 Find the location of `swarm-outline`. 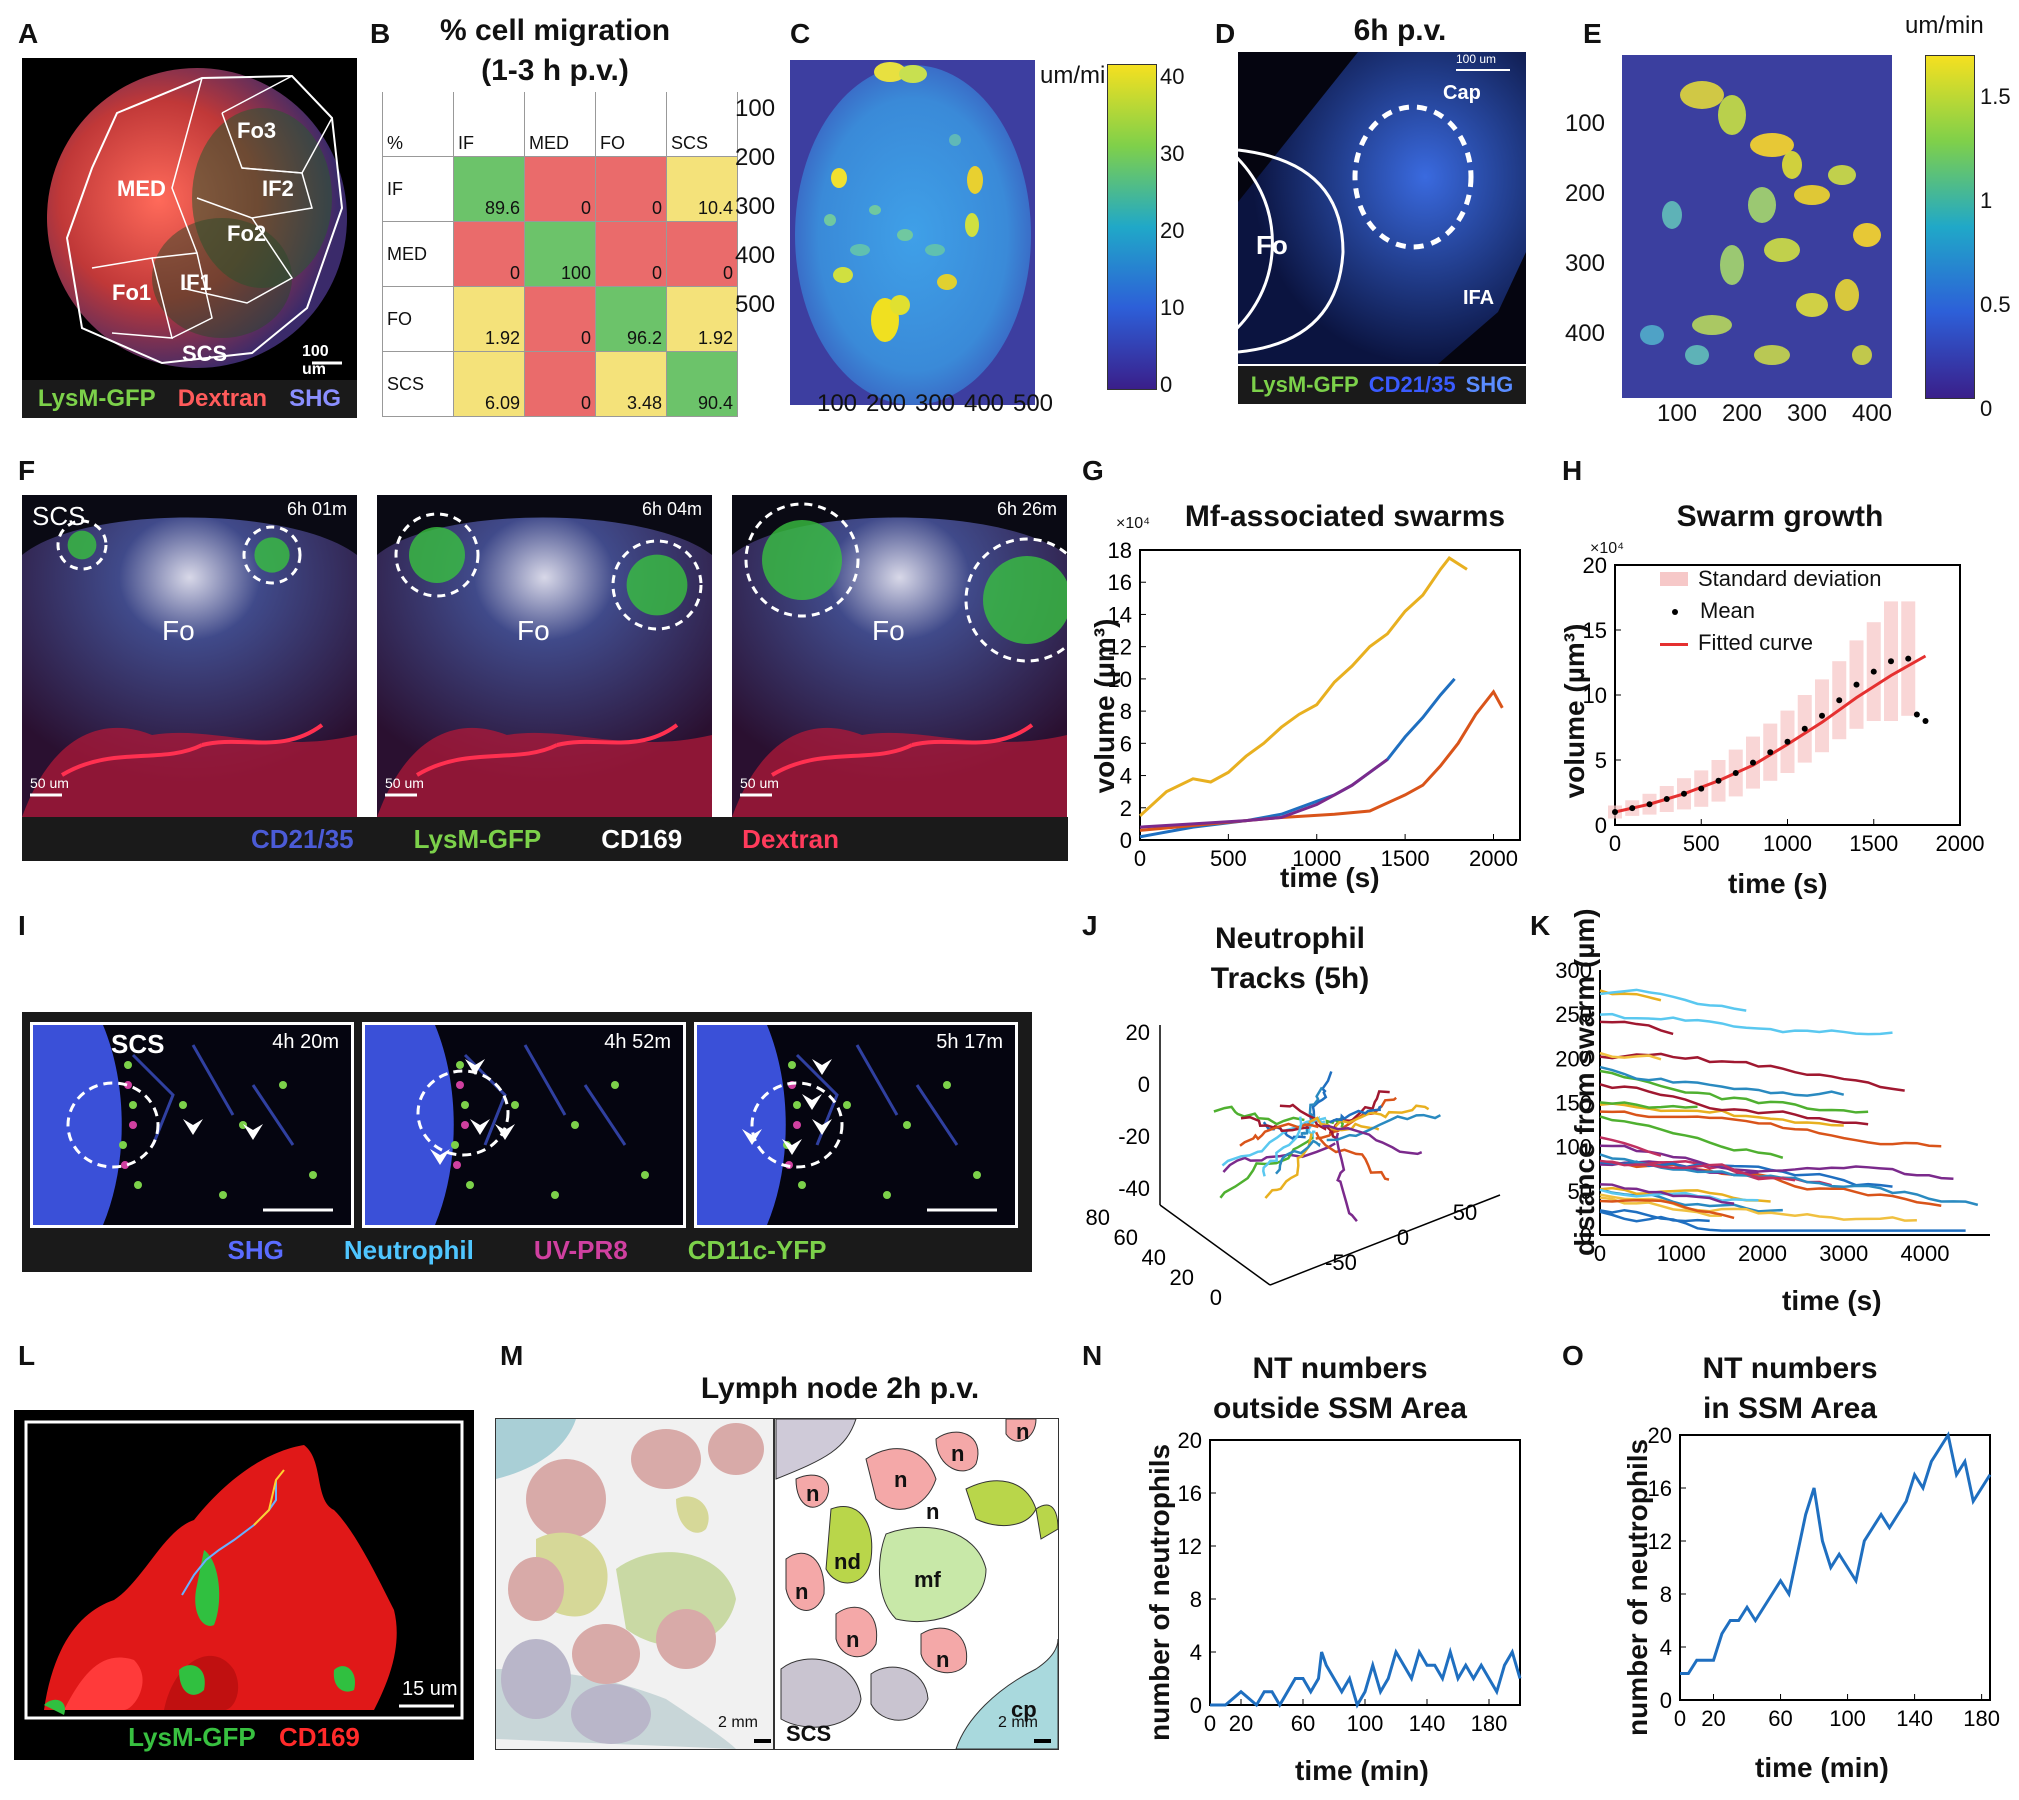

swarm-outline is located at coordinates (802, 560).